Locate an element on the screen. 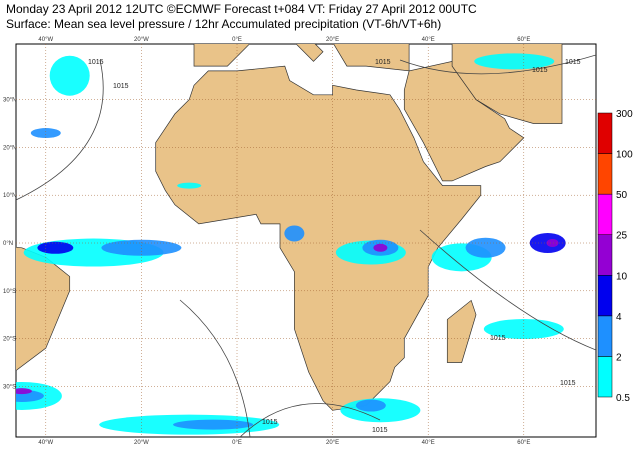 This screenshot has height=455, width=639. lon-label-top: 40°W is located at coordinates (45, 40).